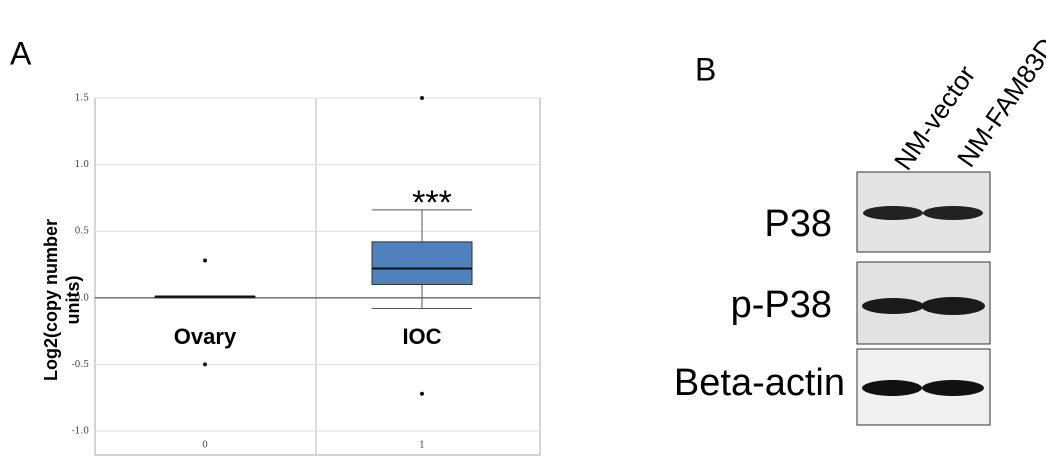 The width and height of the screenshot is (1046, 458). I want to click on column-label: NM-FAM83D, so click(998, 102).